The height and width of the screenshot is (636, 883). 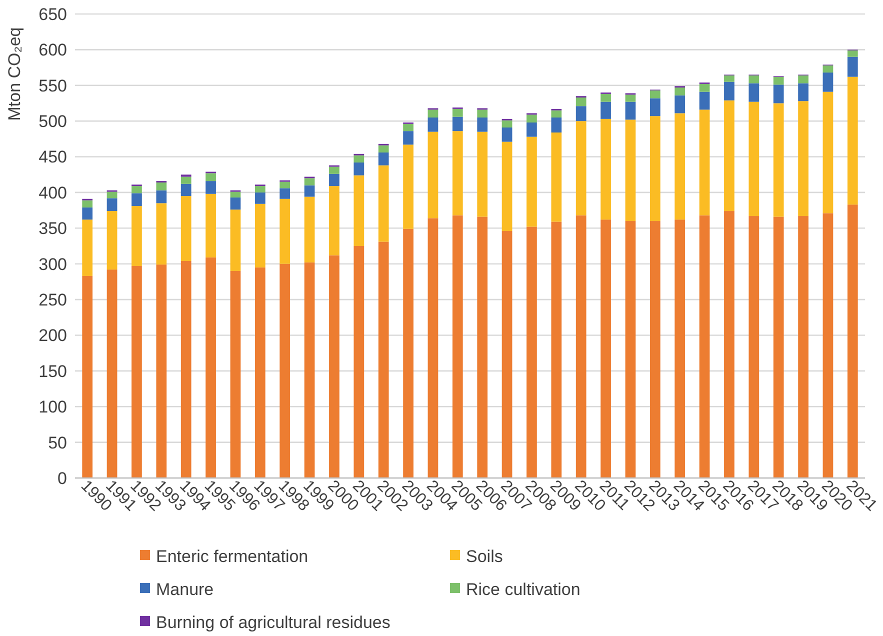 I want to click on y-tick-label: 300, so click(x=52, y=264).